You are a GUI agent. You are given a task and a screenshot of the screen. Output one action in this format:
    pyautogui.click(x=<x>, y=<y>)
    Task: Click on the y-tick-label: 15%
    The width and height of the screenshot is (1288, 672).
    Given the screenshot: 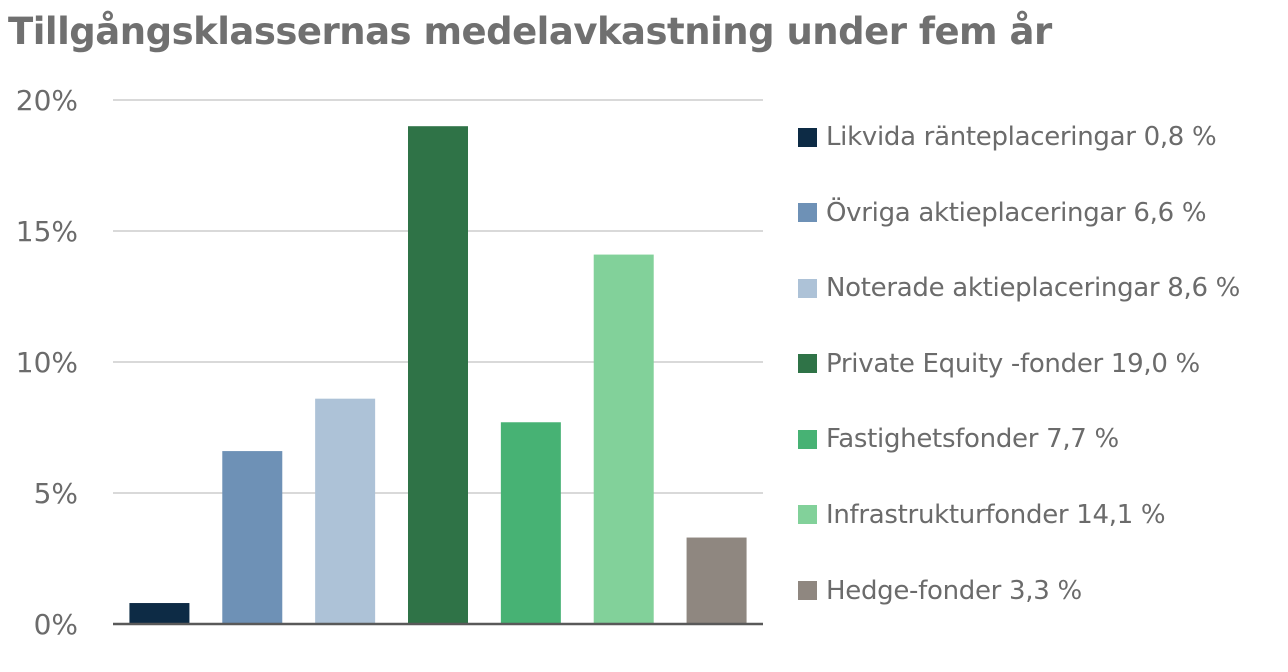 What is the action you would take?
    pyautogui.click(x=47, y=231)
    